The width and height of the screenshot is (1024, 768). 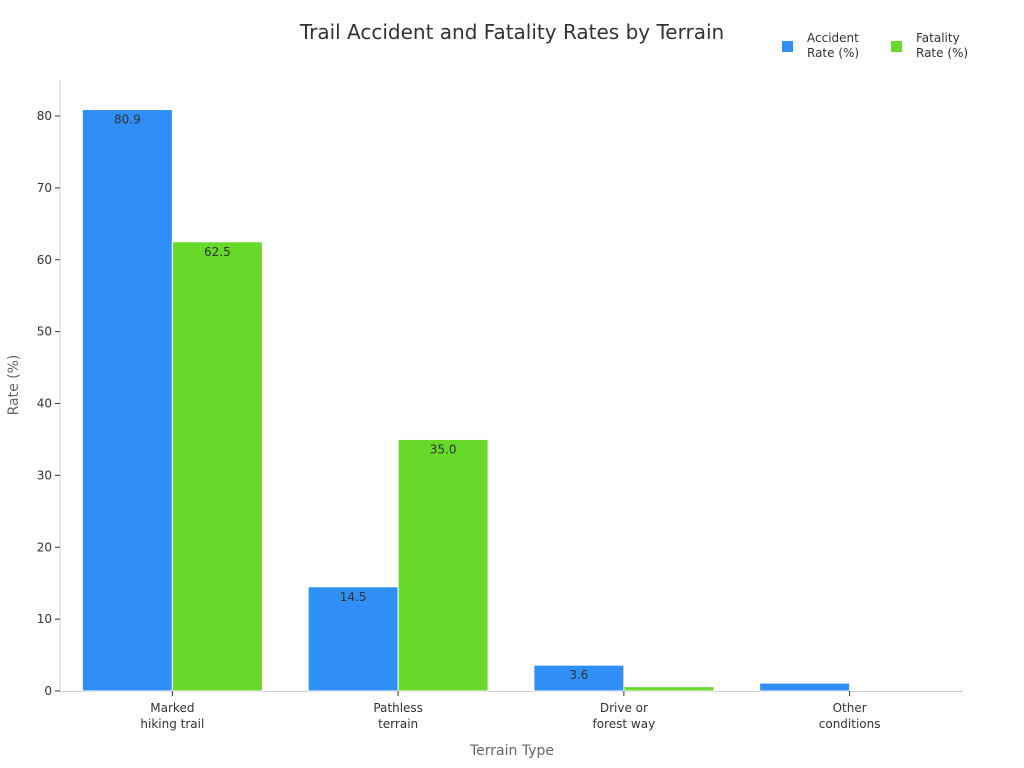 What do you see at coordinates (172, 724) in the screenshot?
I see `x-tick-label: hiking trail` at bounding box center [172, 724].